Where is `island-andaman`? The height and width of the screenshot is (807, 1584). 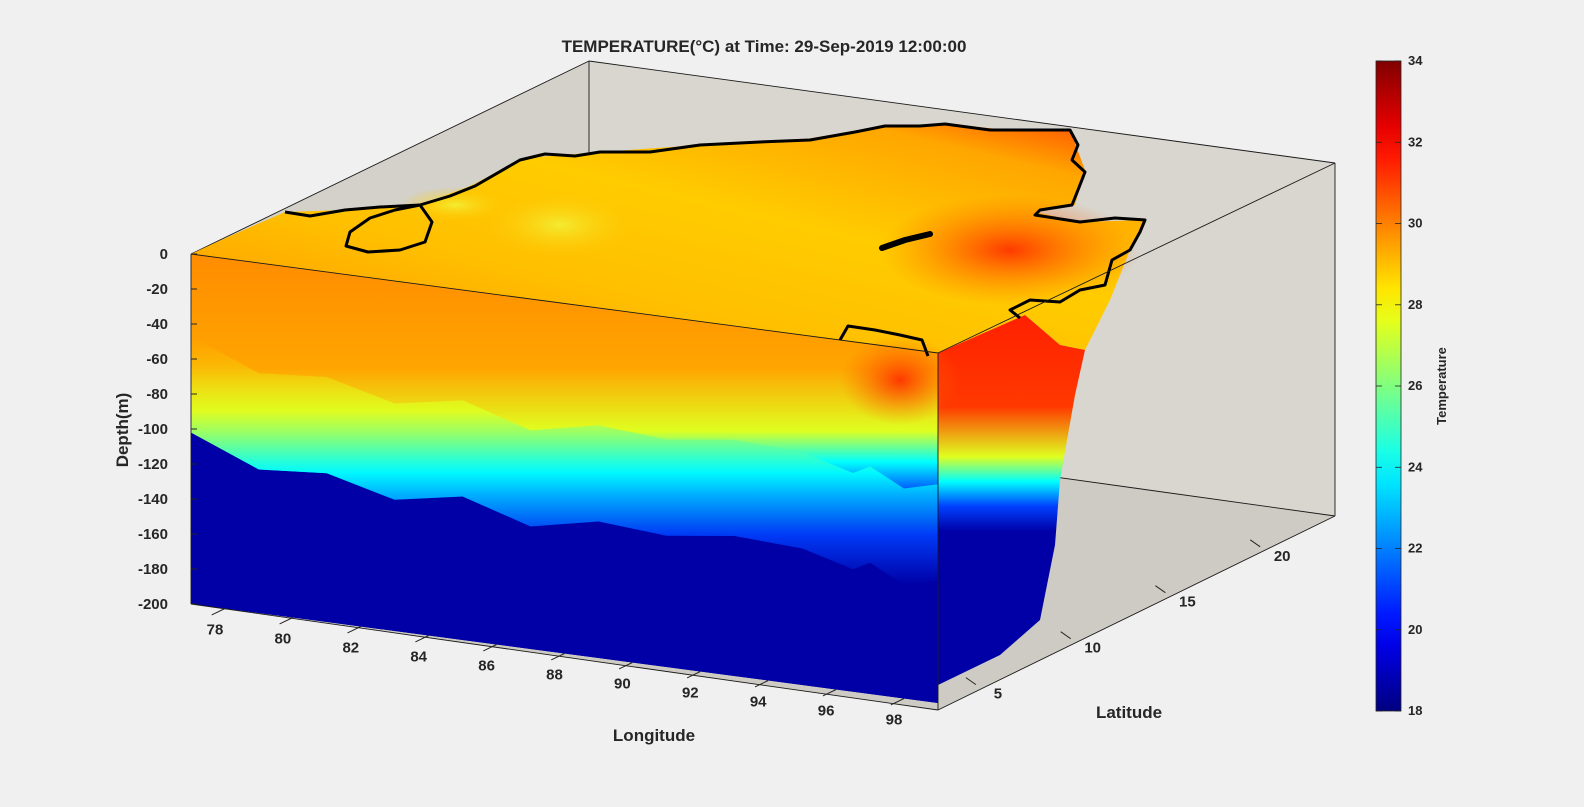
island-andaman is located at coordinates (906, 241).